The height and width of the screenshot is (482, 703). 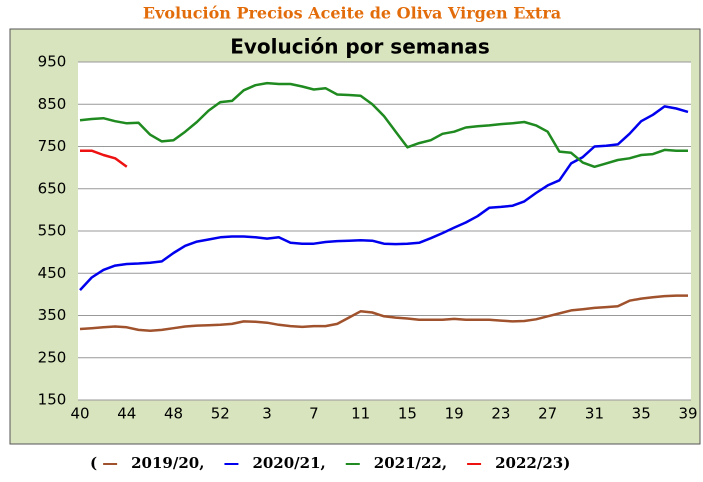 What do you see at coordinates (529, 463) in the screenshot?
I see `legend-label: 2022/23` at bounding box center [529, 463].